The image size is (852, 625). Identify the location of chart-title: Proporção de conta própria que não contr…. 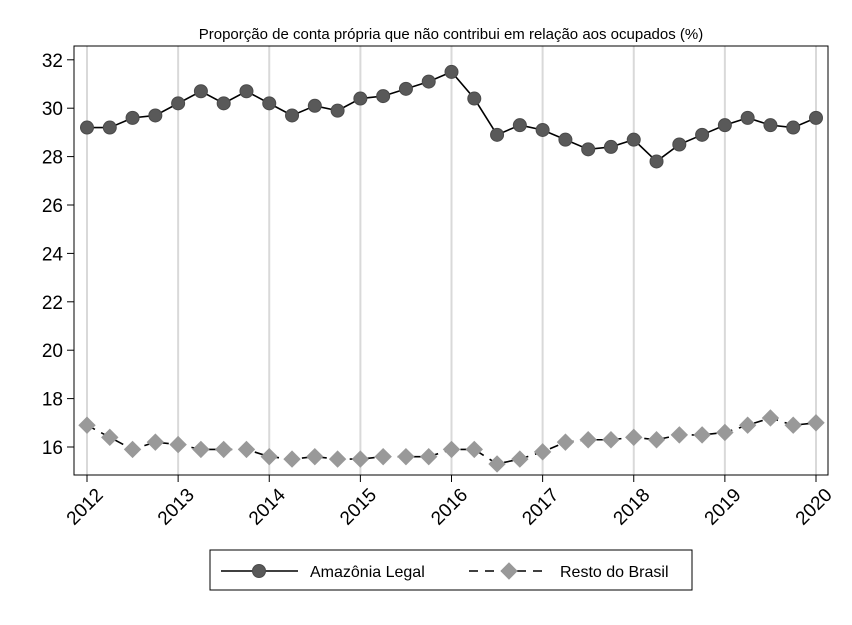
(451, 34).